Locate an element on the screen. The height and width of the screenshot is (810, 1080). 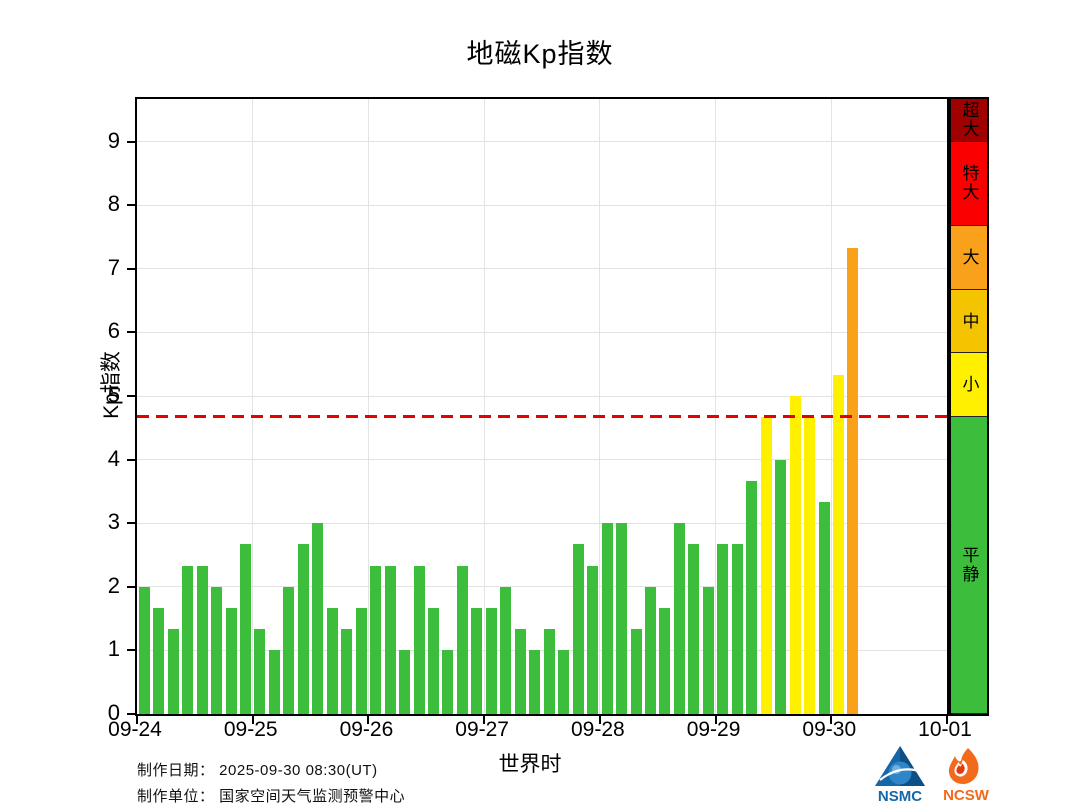
y-tick-label: 6 is located at coordinates (113, 331).